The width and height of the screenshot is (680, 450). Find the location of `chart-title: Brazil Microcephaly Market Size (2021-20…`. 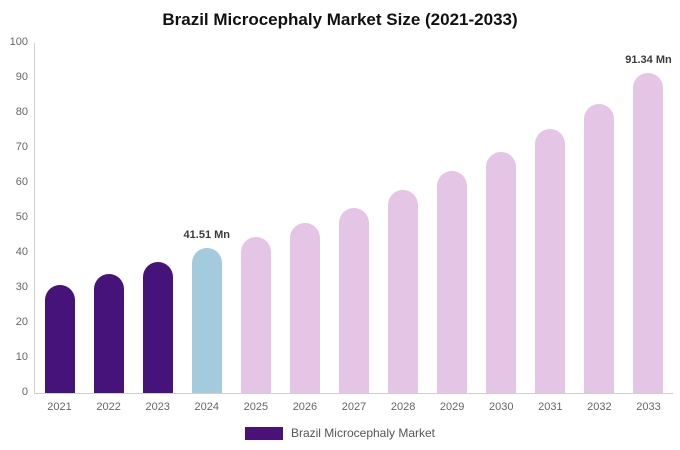

chart-title: Brazil Microcephaly Market Size (2021-20… is located at coordinates (340, 19).